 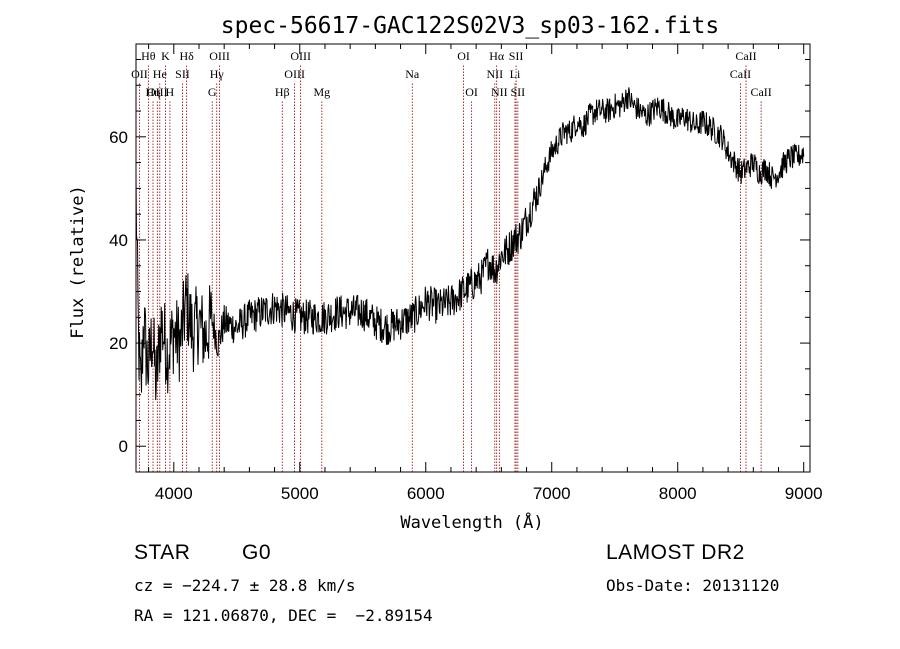 I want to click on x-tick-label: 6000, so click(x=426, y=493).